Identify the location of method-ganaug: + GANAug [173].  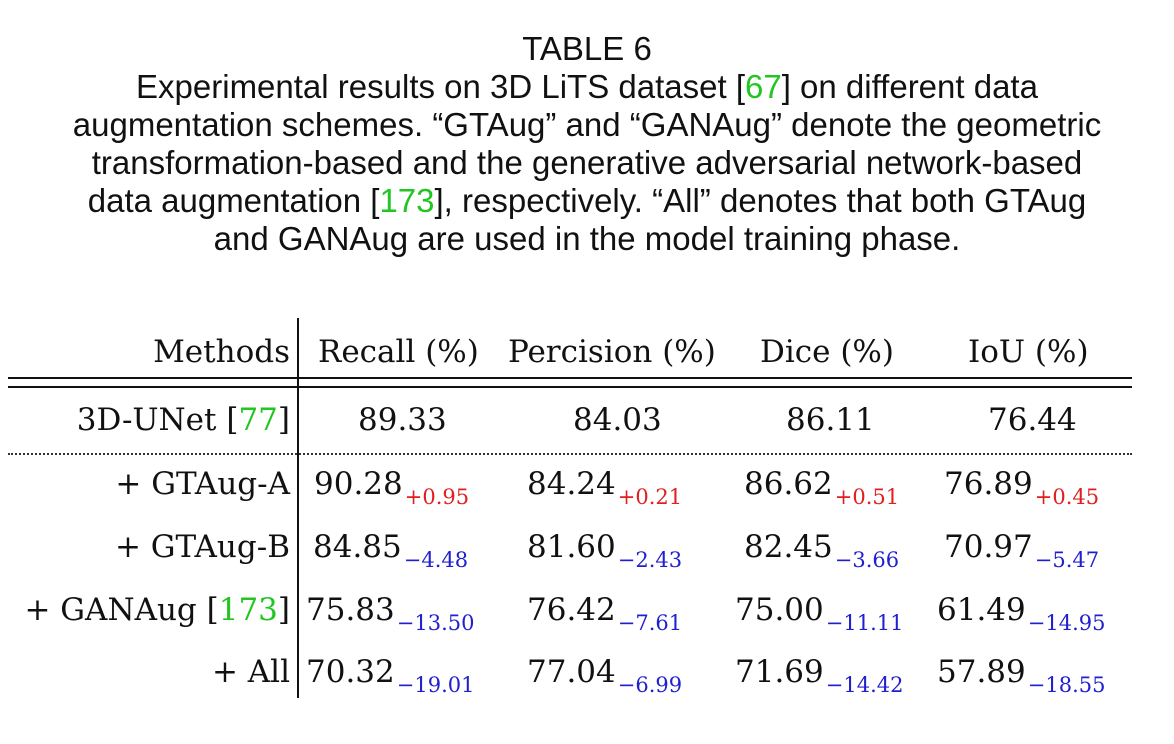
(157, 610).